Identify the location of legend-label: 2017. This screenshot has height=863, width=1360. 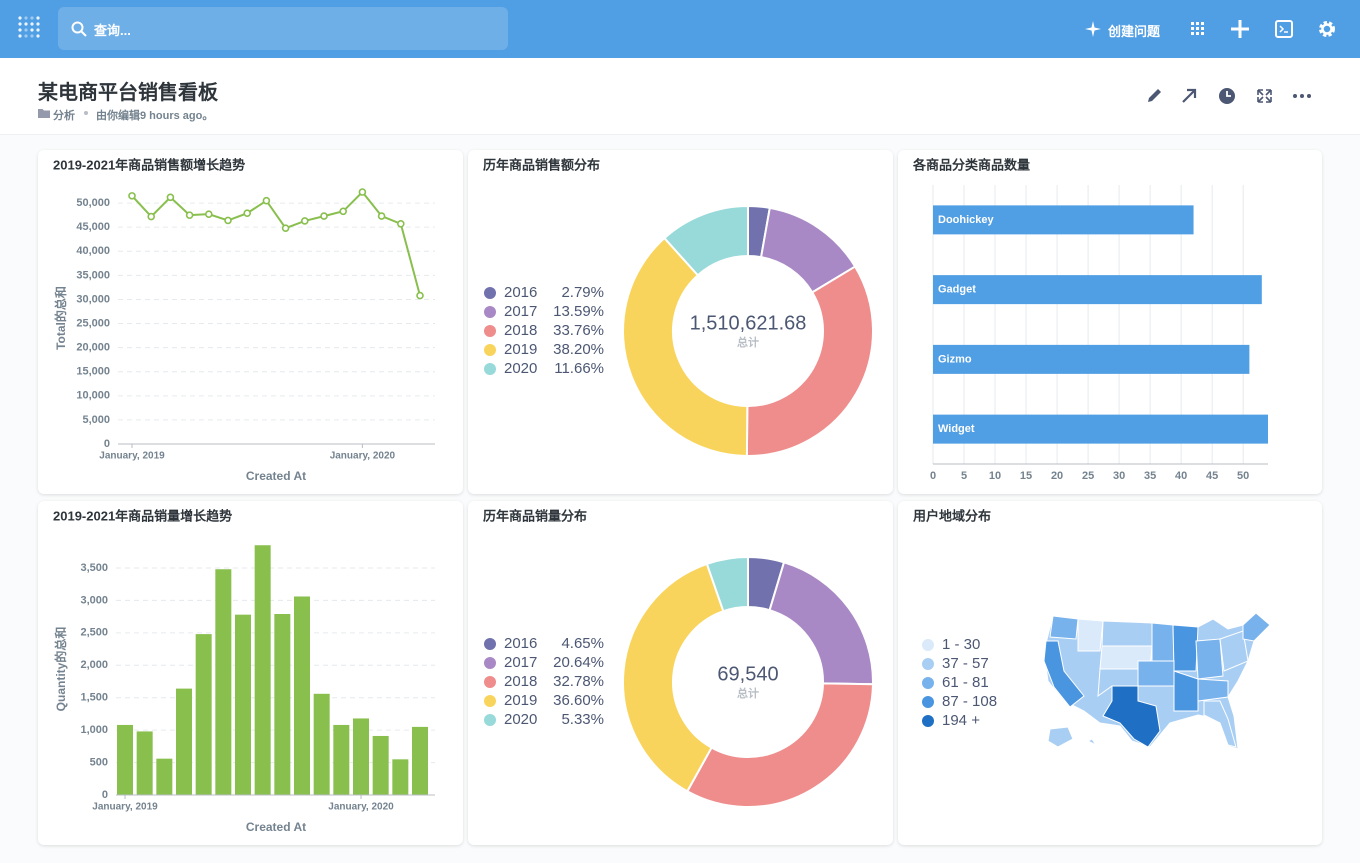
(520, 311).